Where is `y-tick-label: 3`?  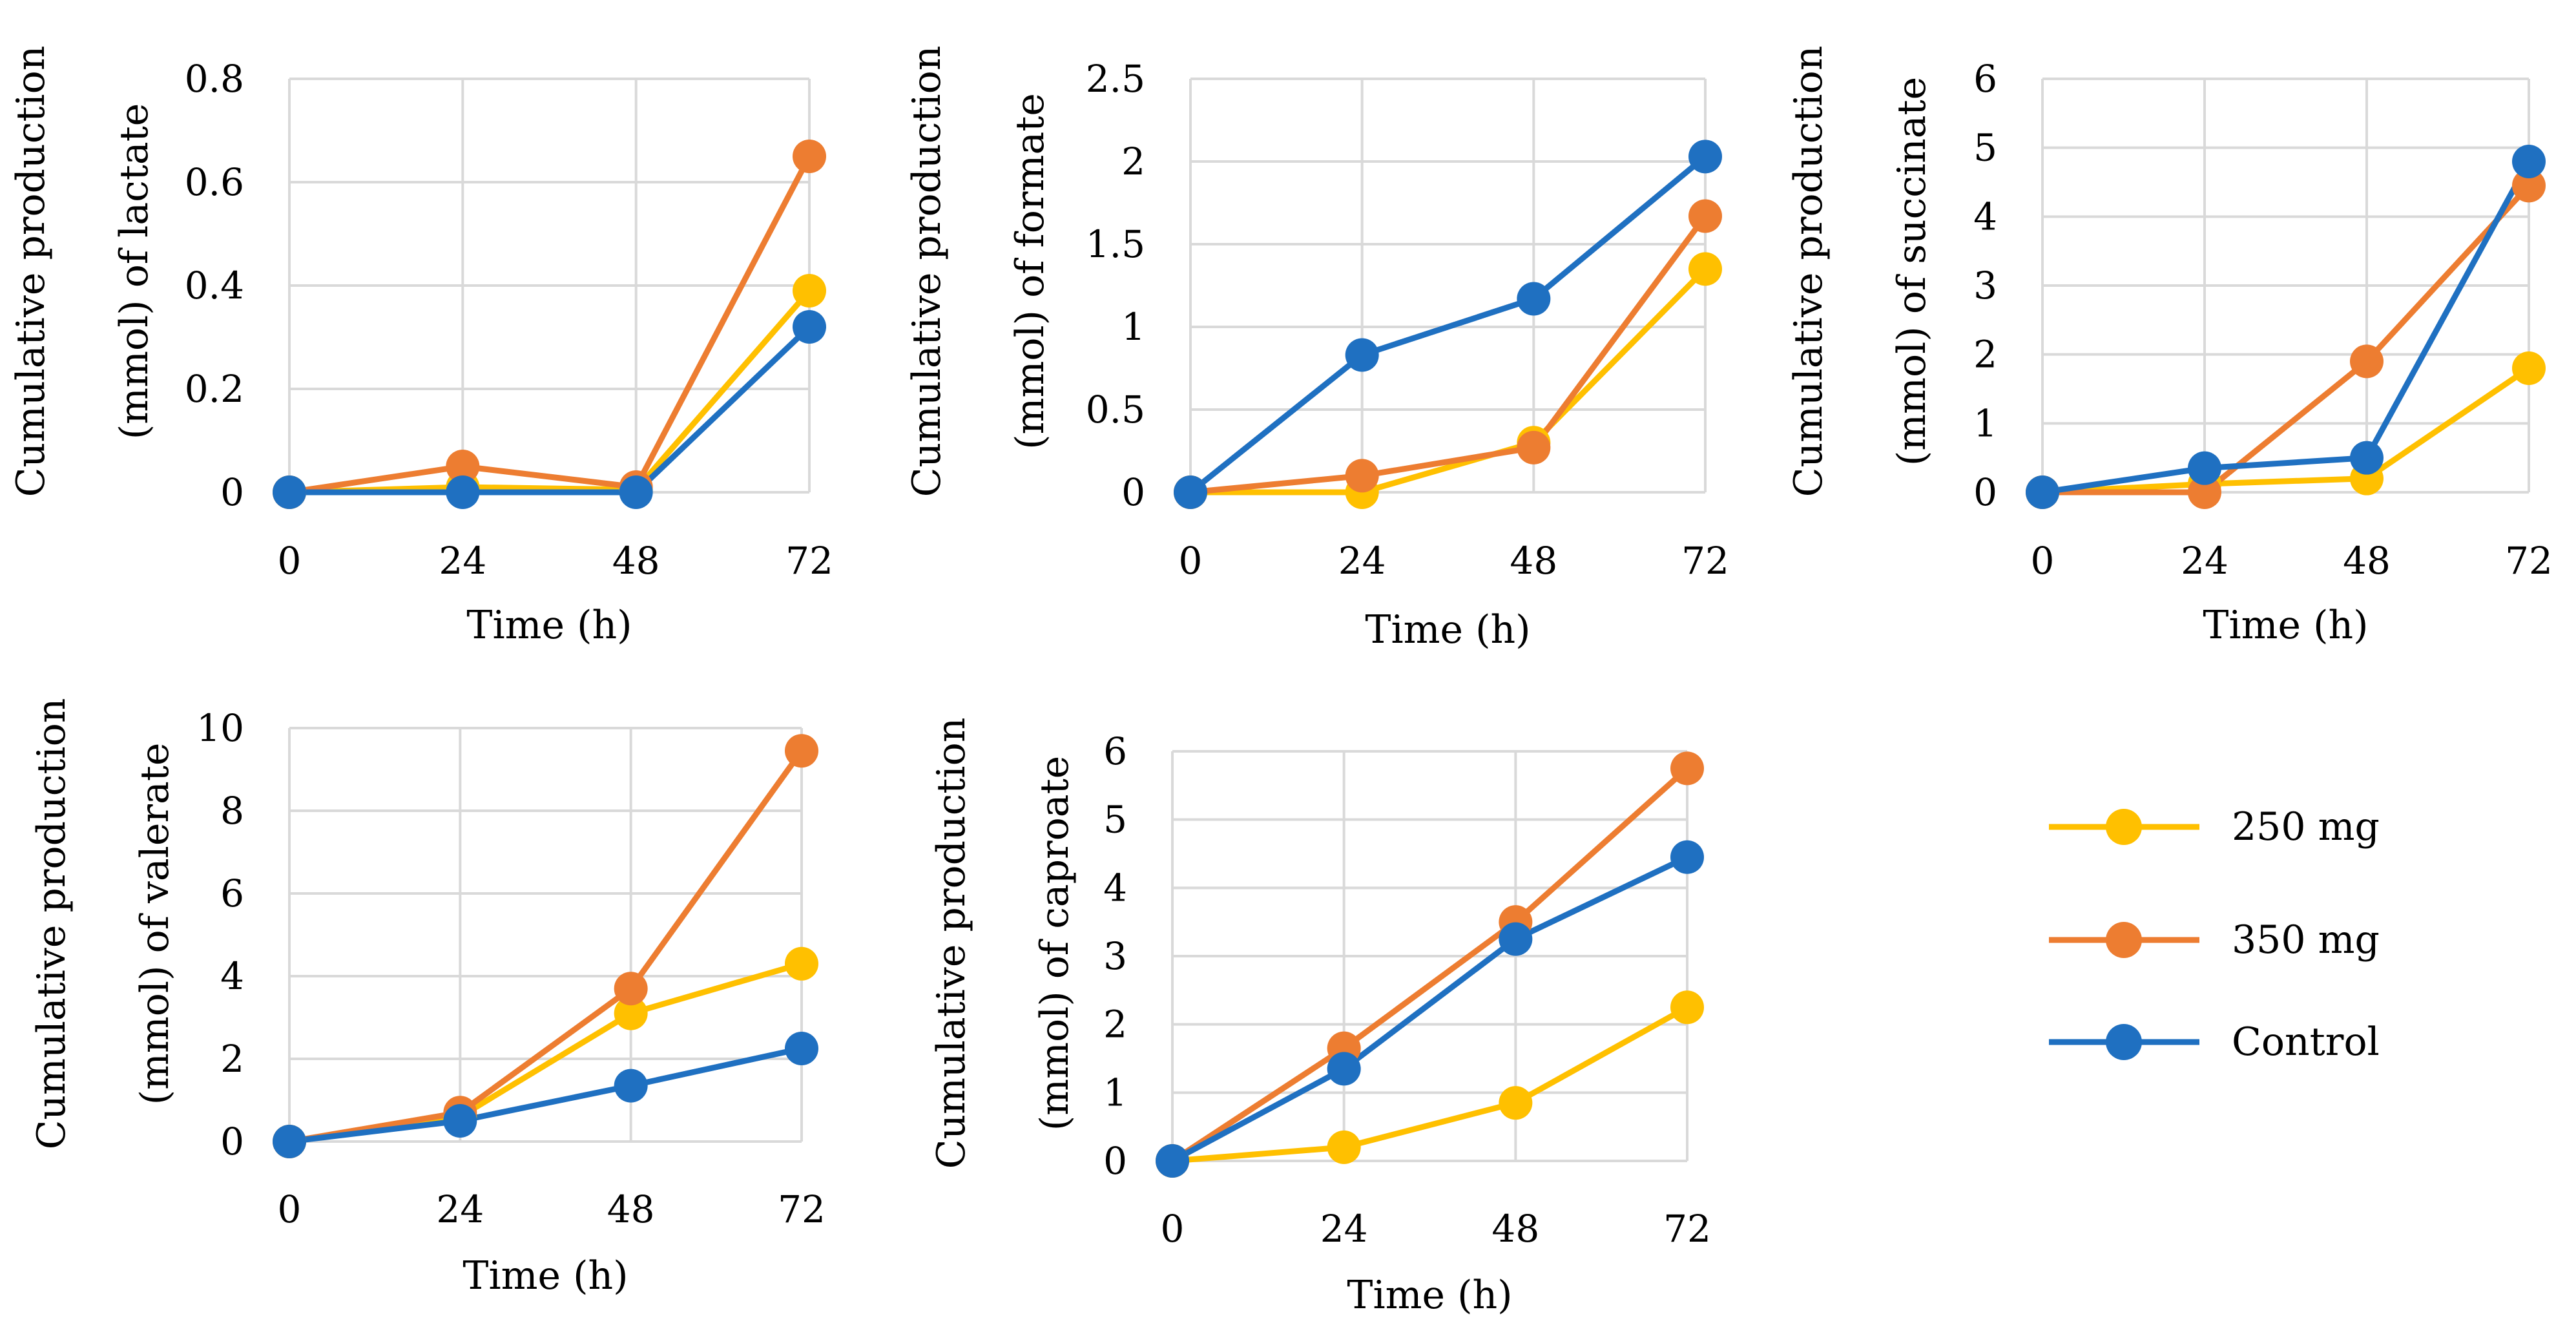 y-tick-label: 3 is located at coordinates (1115, 956).